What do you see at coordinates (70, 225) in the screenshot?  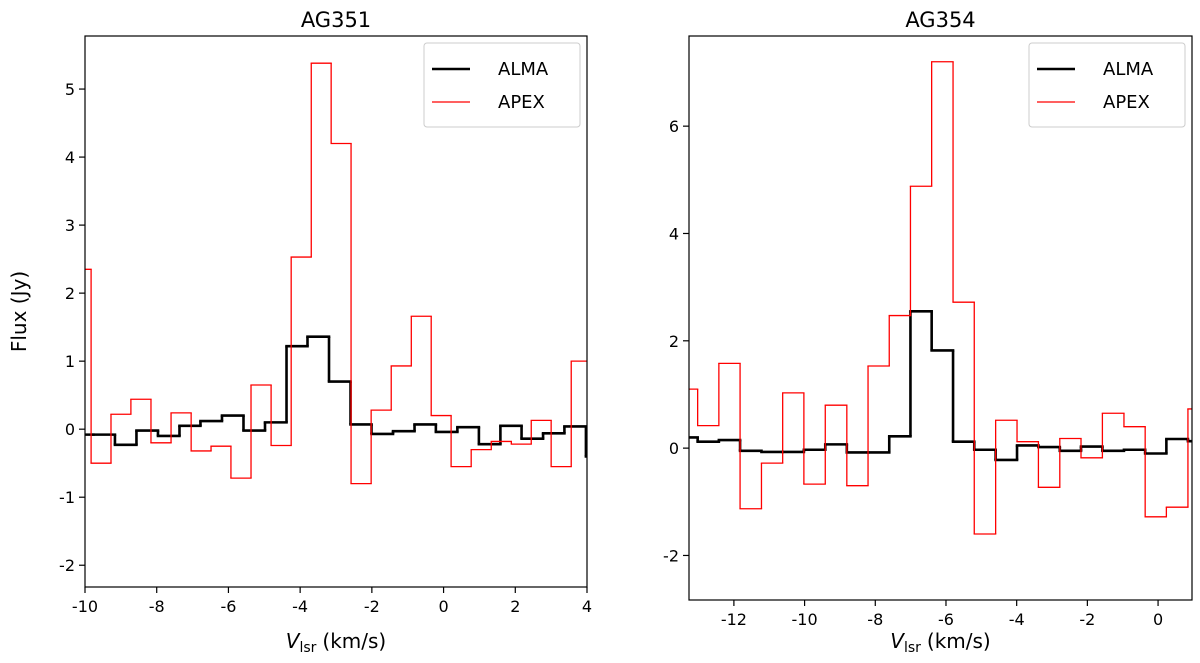 I see `y-tick-label: 3` at bounding box center [70, 225].